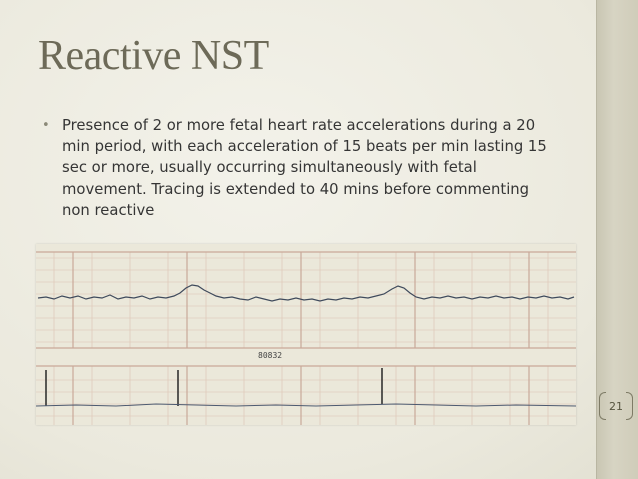  I want to click on decorative-side-band, so click(617, 239).